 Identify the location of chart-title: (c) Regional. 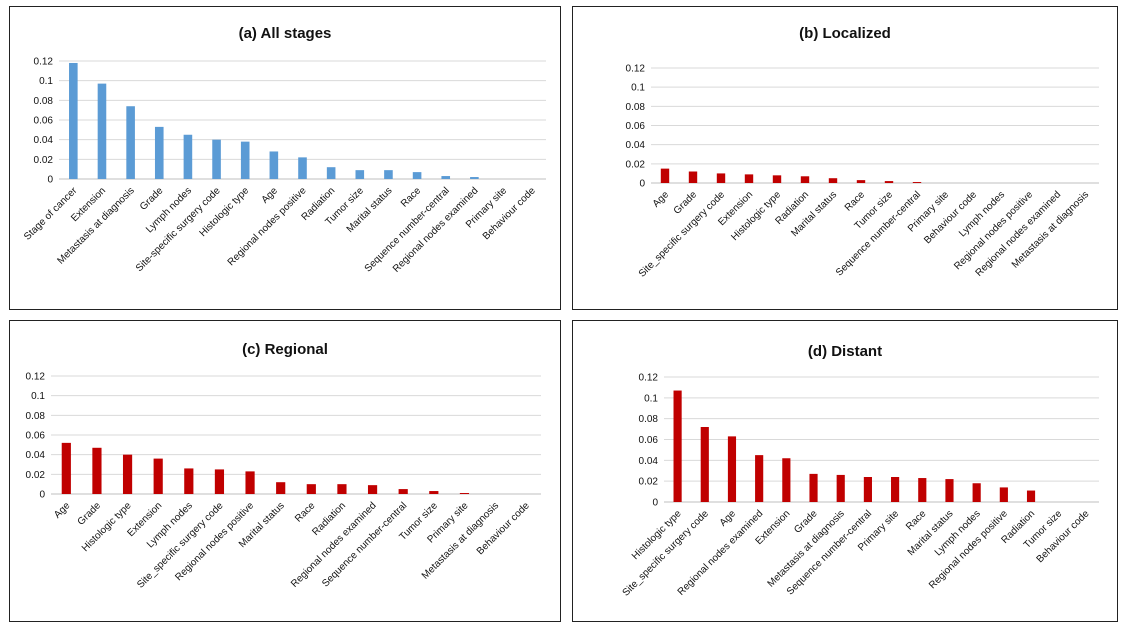
(285, 349).